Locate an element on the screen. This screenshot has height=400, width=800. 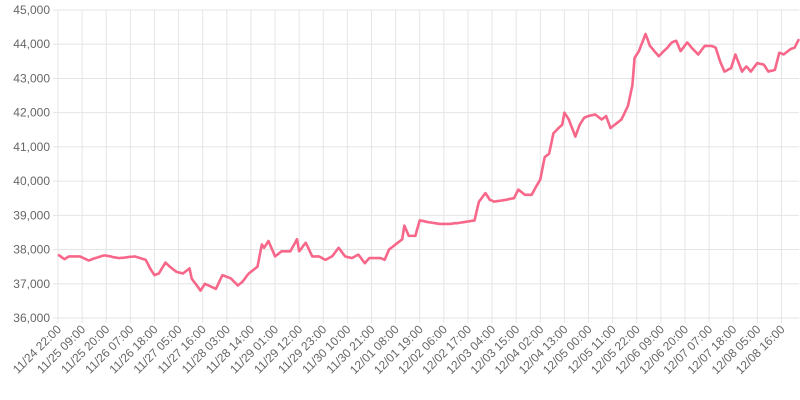
y-tick-label: 43,000 is located at coordinates (31, 78).